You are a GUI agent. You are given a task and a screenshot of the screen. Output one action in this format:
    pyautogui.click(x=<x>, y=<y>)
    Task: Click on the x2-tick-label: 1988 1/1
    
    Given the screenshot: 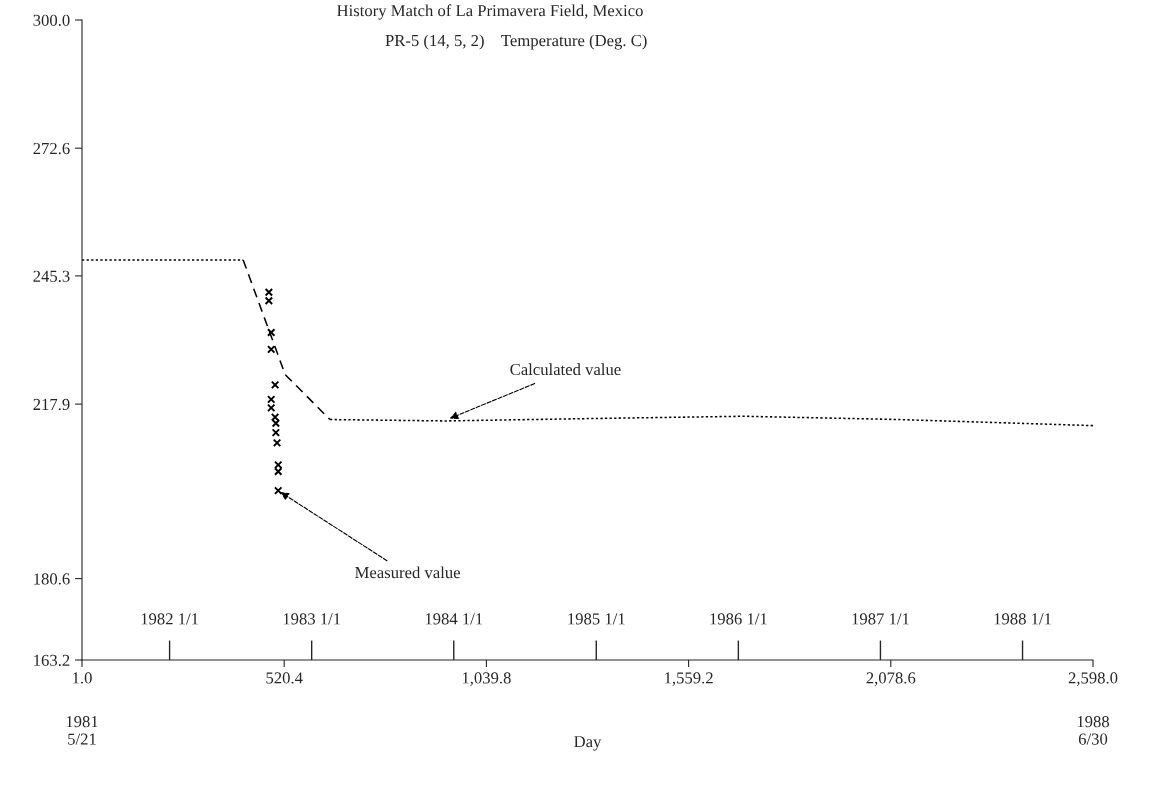 What is the action you would take?
    pyautogui.click(x=1022, y=619)
    